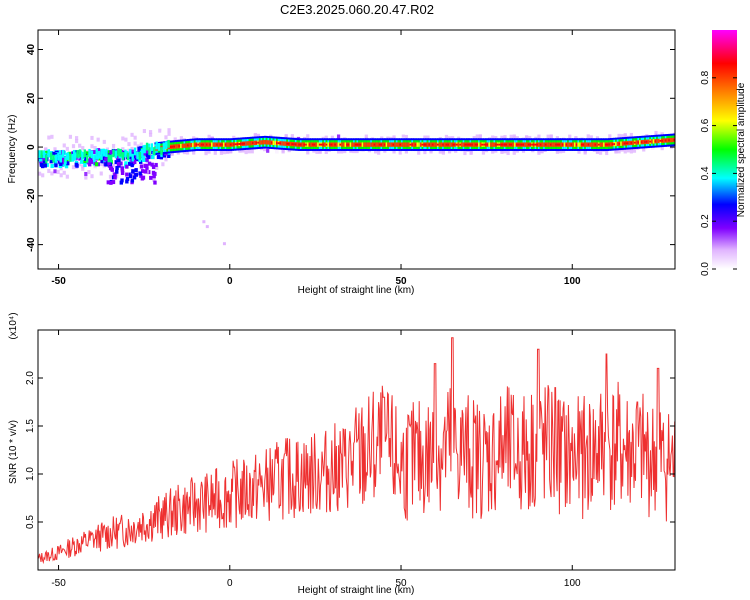 The height and width of the screenshot is (600, 750). What do you see at coordinates (30, 378) in the screenshot?
I see `snr-ytick-label: 2.0` at bounding box center [30, 378].